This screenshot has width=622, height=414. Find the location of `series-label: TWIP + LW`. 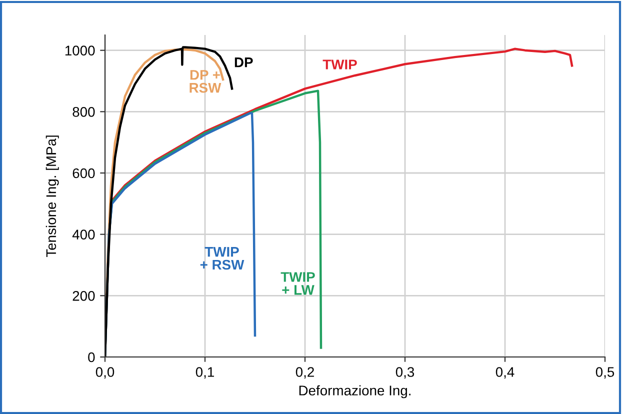

series-label: TWIP + LW is located at coordinates (297, 283).